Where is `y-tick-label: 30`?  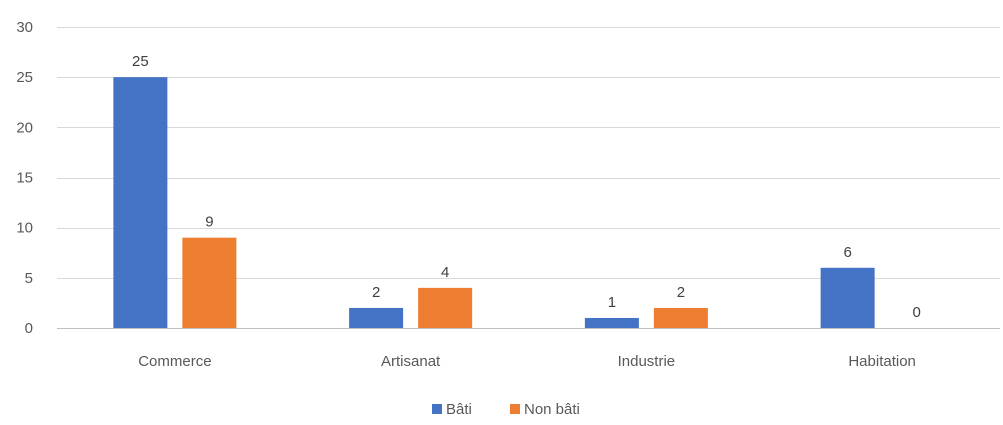 y-tick-label: 30 is located at coordinates (24, 27).